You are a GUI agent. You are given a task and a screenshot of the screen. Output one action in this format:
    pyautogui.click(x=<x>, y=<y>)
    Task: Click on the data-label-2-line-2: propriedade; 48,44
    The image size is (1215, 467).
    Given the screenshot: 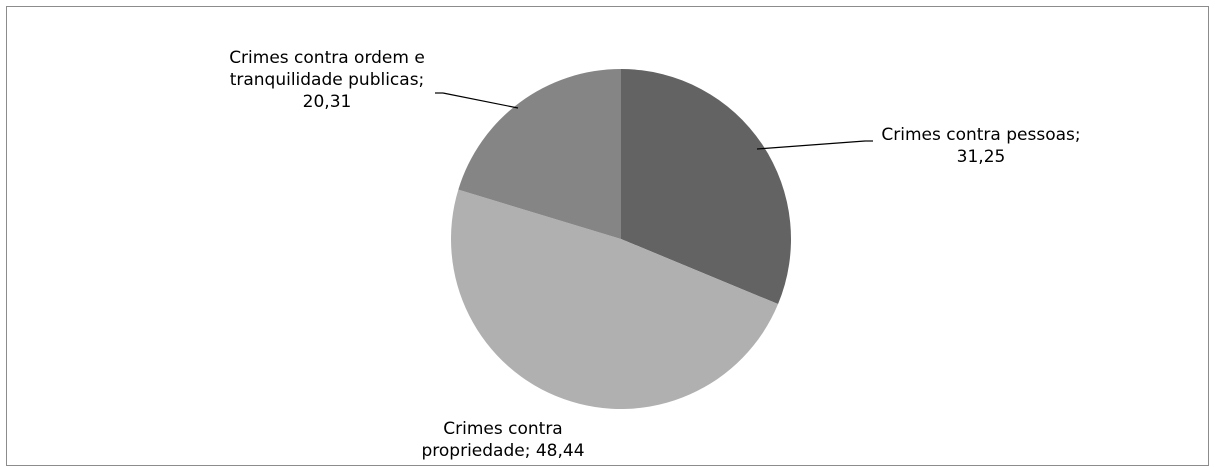 What is the action you would take?
    pyautogui.click(x=502, y=451)
    